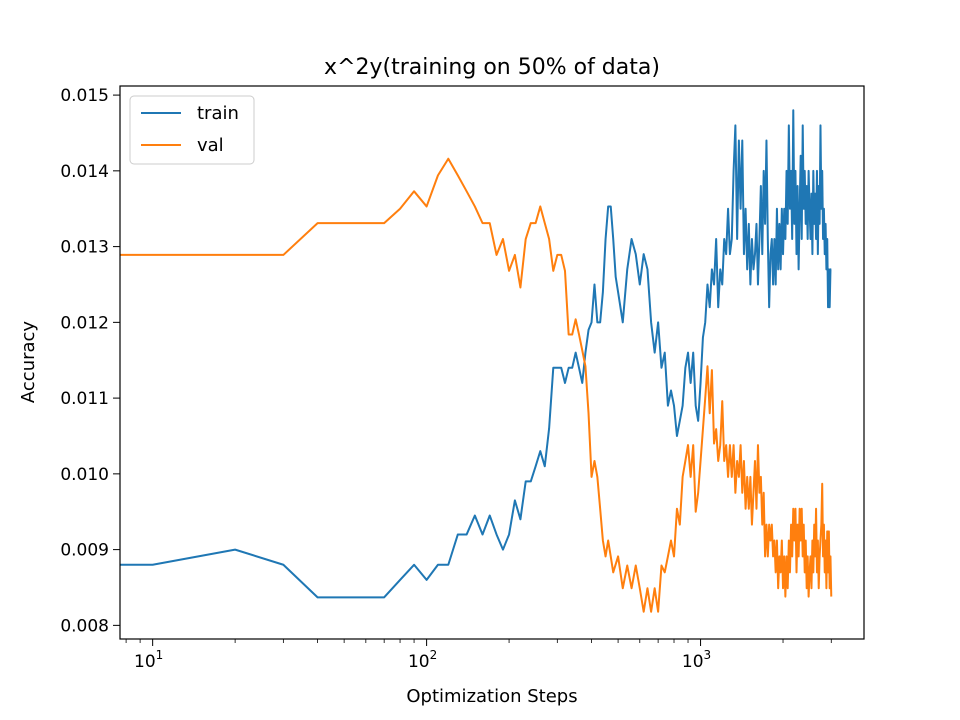  I want to click on x-tick-label: 10¹, so click(148, 660).